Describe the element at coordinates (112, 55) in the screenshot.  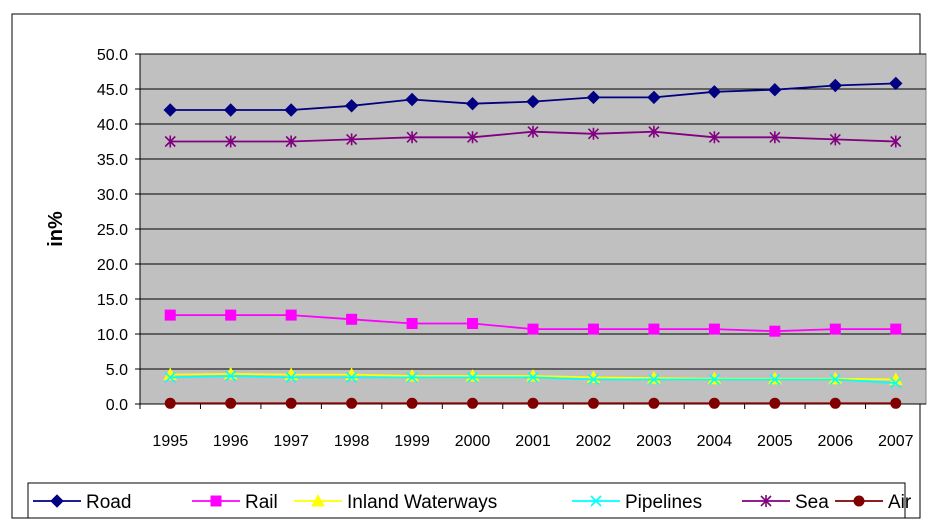
I see `y-tick-label: 50.0` at that location.